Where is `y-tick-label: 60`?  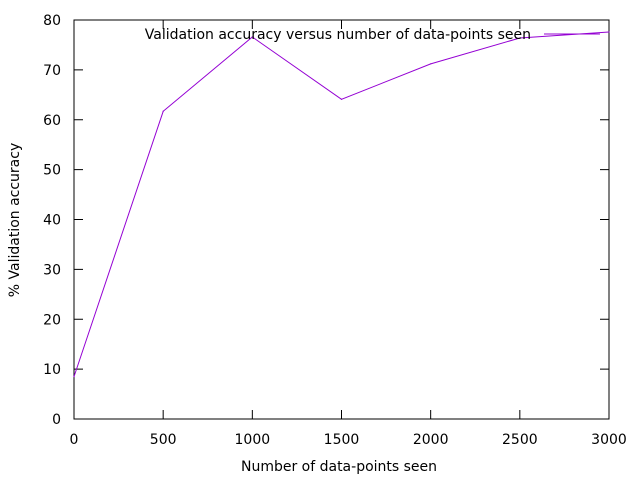
y-tick-label: 60 is located at coordinates (52, 121).